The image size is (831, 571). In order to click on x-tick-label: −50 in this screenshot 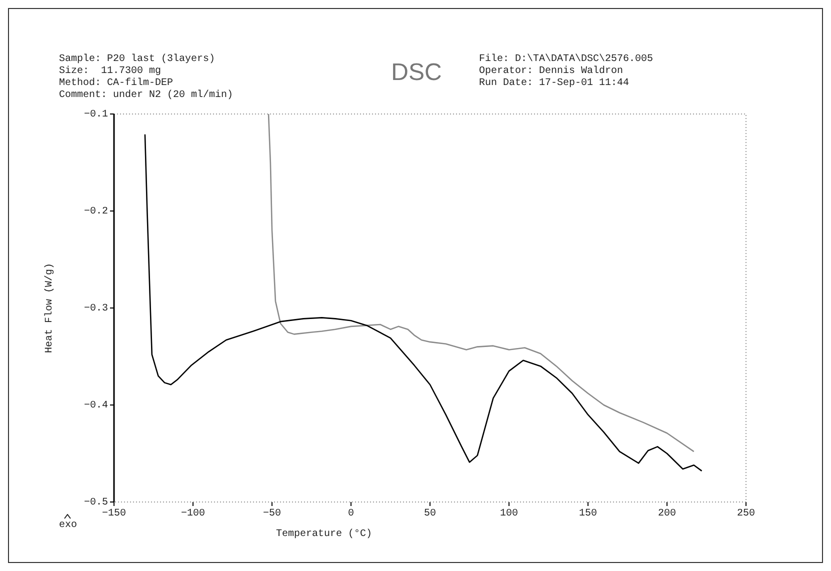, I will do `click(272, 514)`.